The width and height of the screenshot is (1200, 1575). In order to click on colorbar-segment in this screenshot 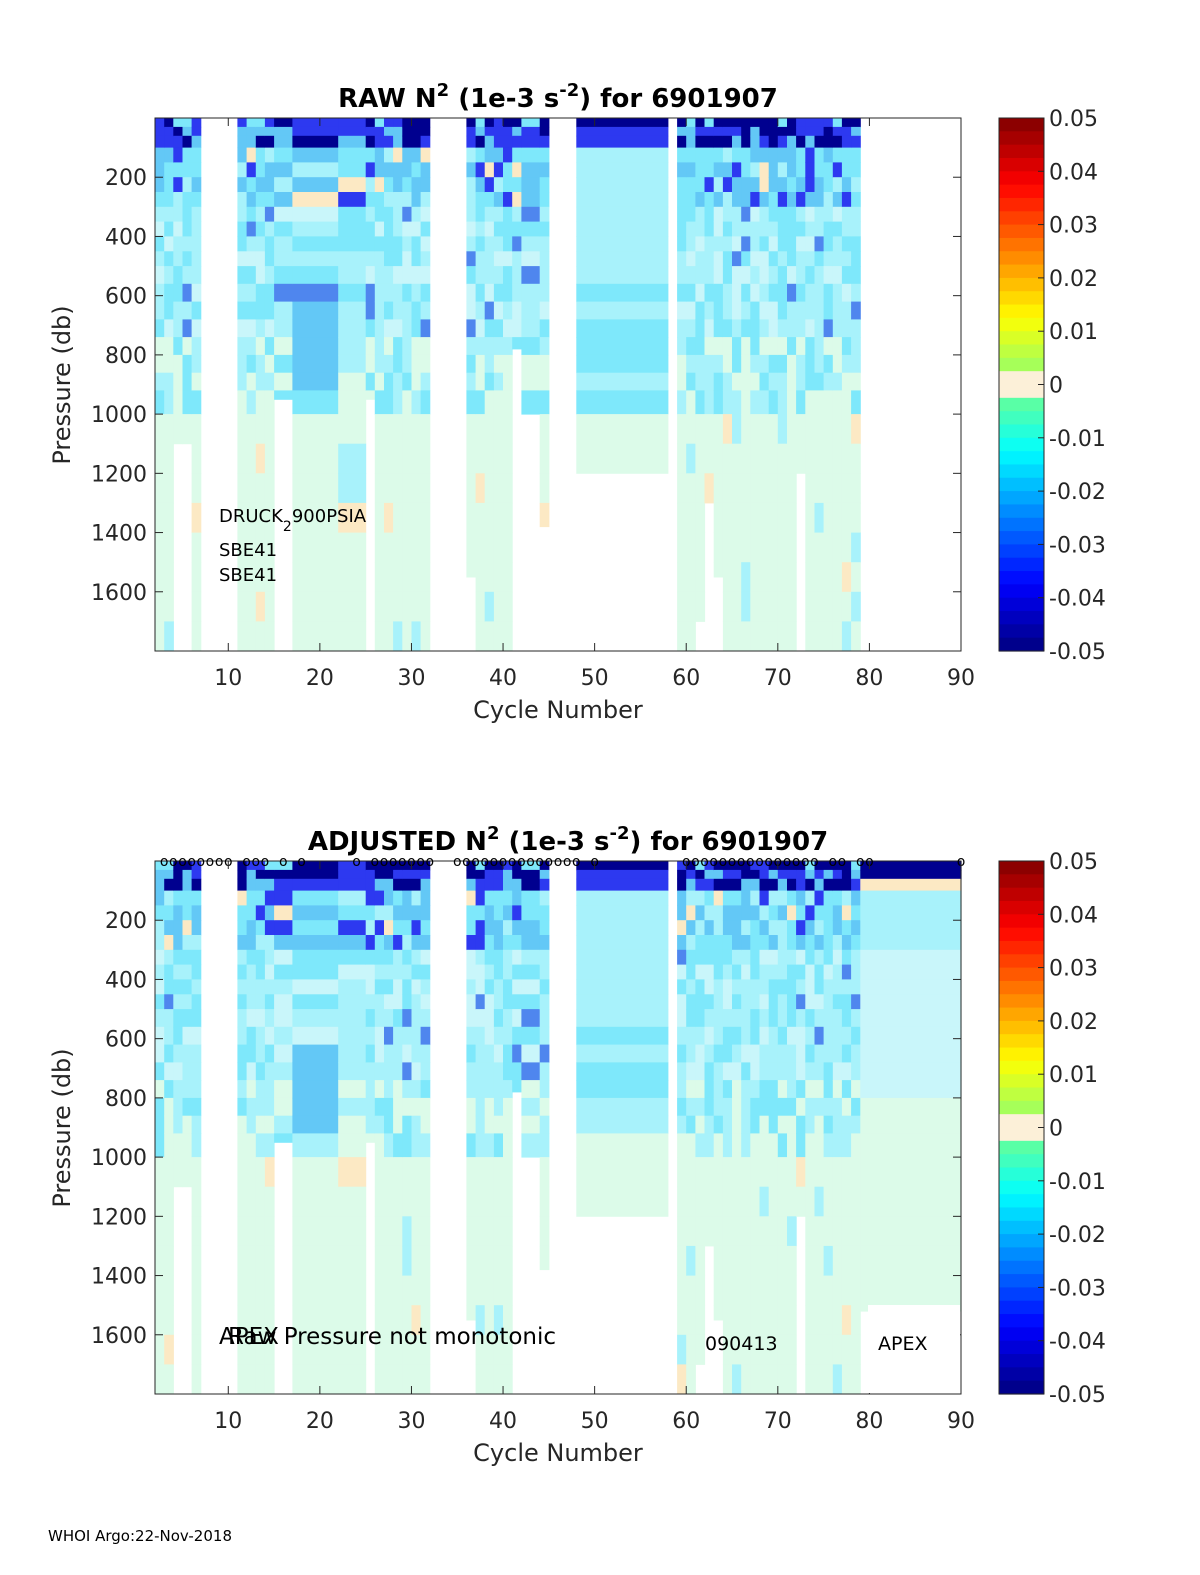, I will do `click(1021, 868)`.